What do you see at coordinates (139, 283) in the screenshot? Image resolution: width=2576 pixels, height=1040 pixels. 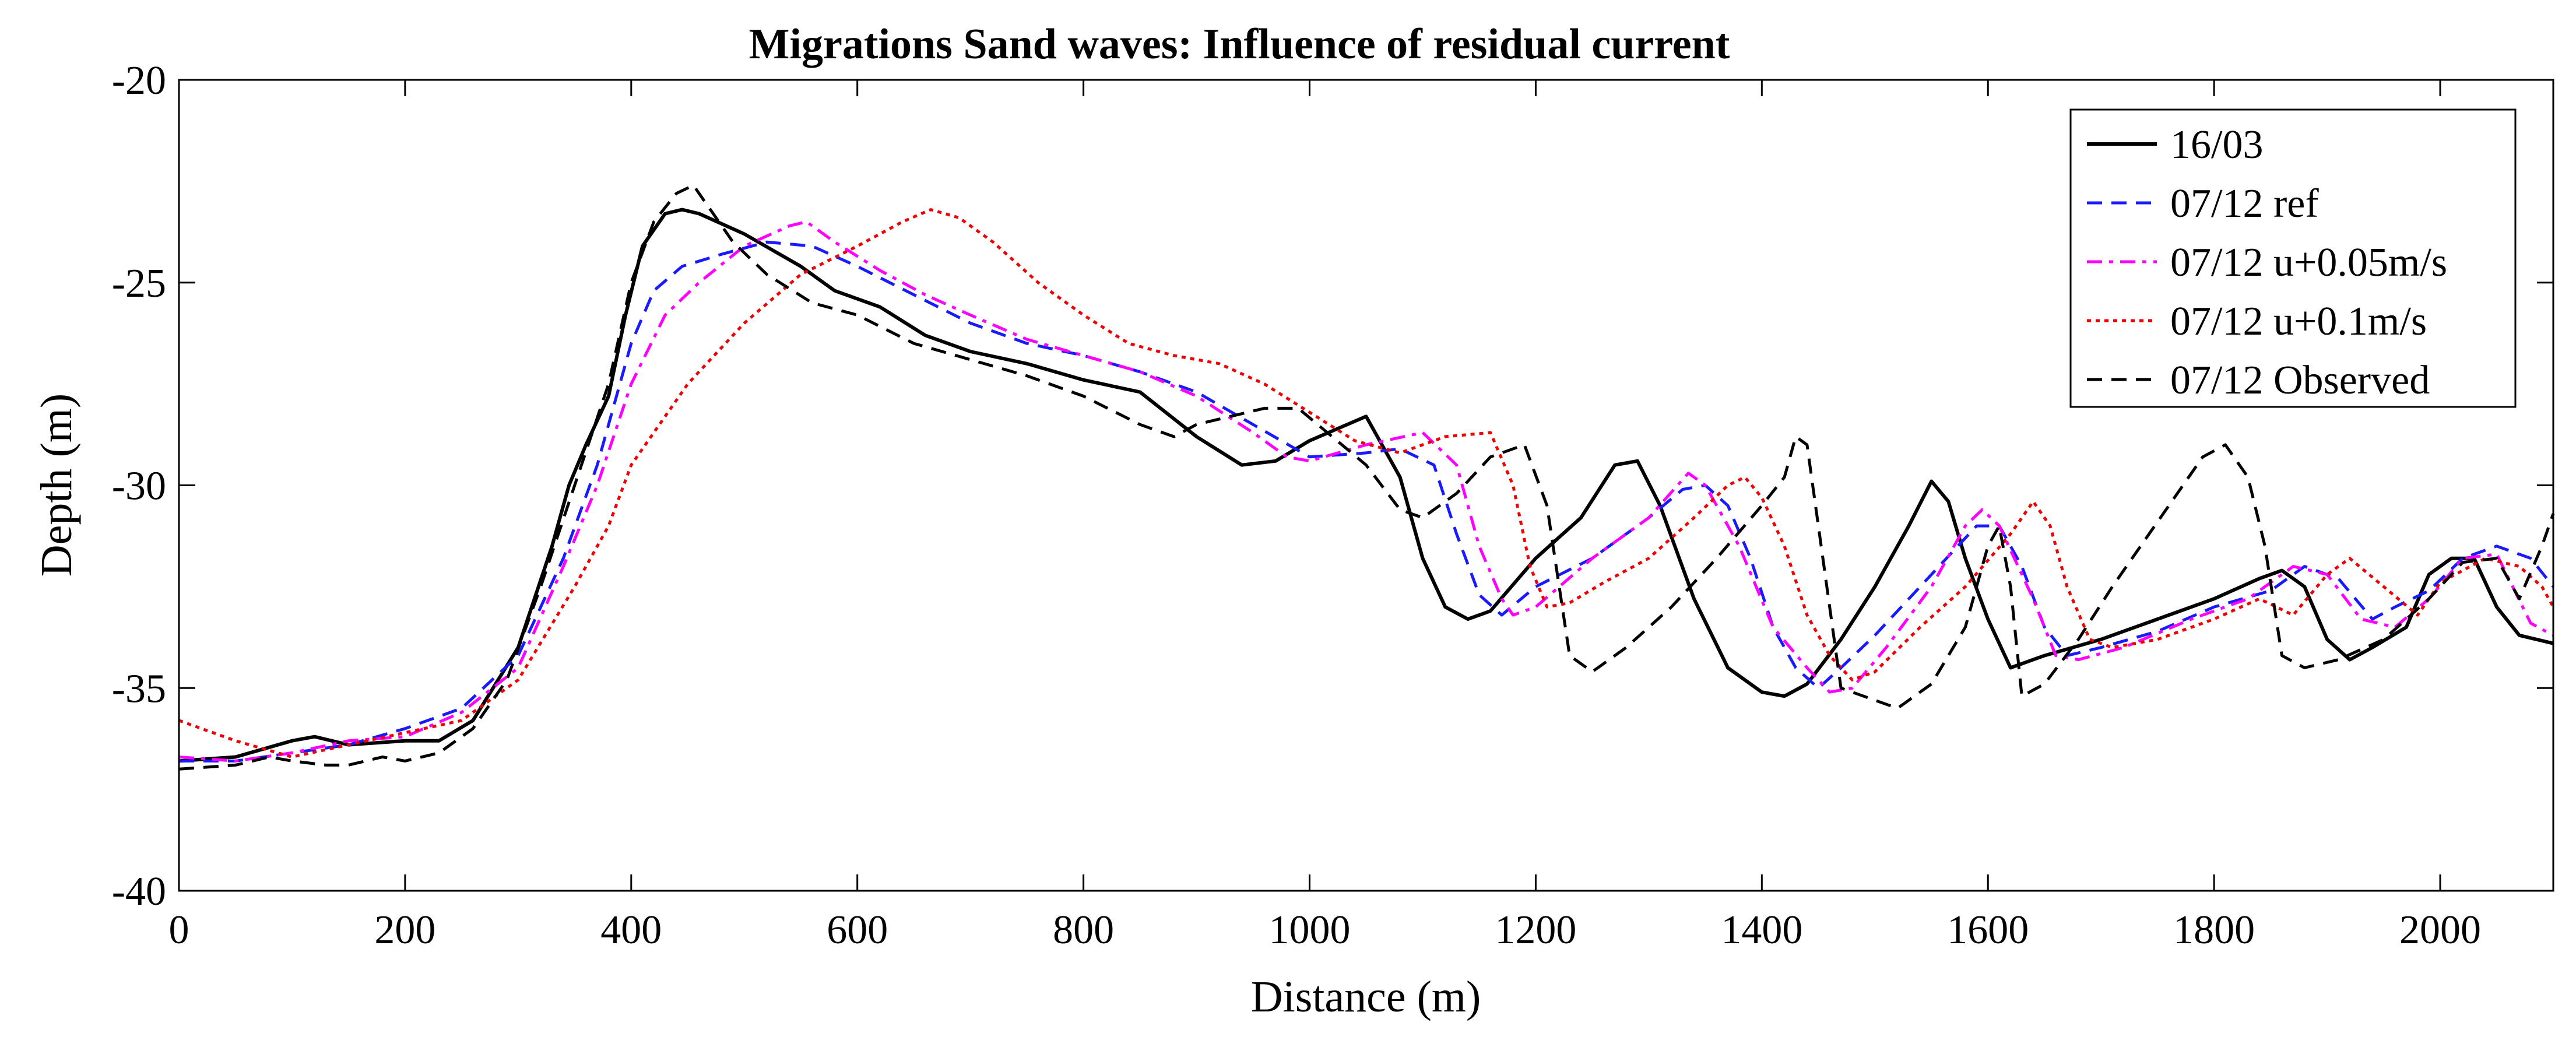 I see `y-tick-label: -25` at bounding box center [139, 283].